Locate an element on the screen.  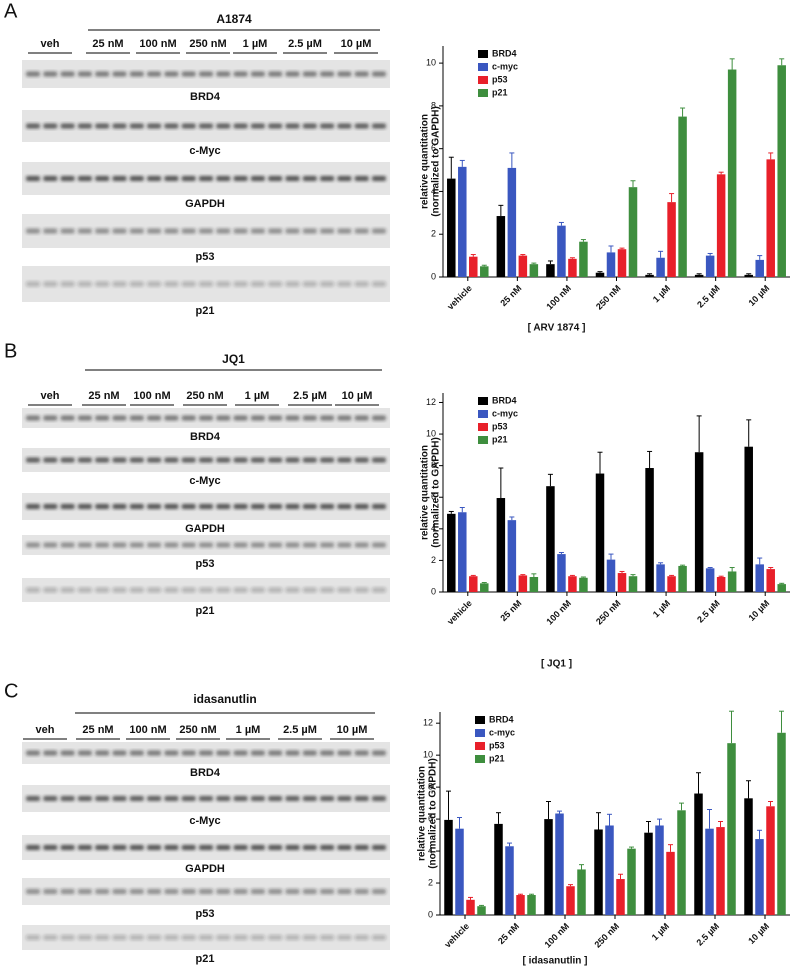
lane-group-label: 100 nM is located at coordinates (147, 730).